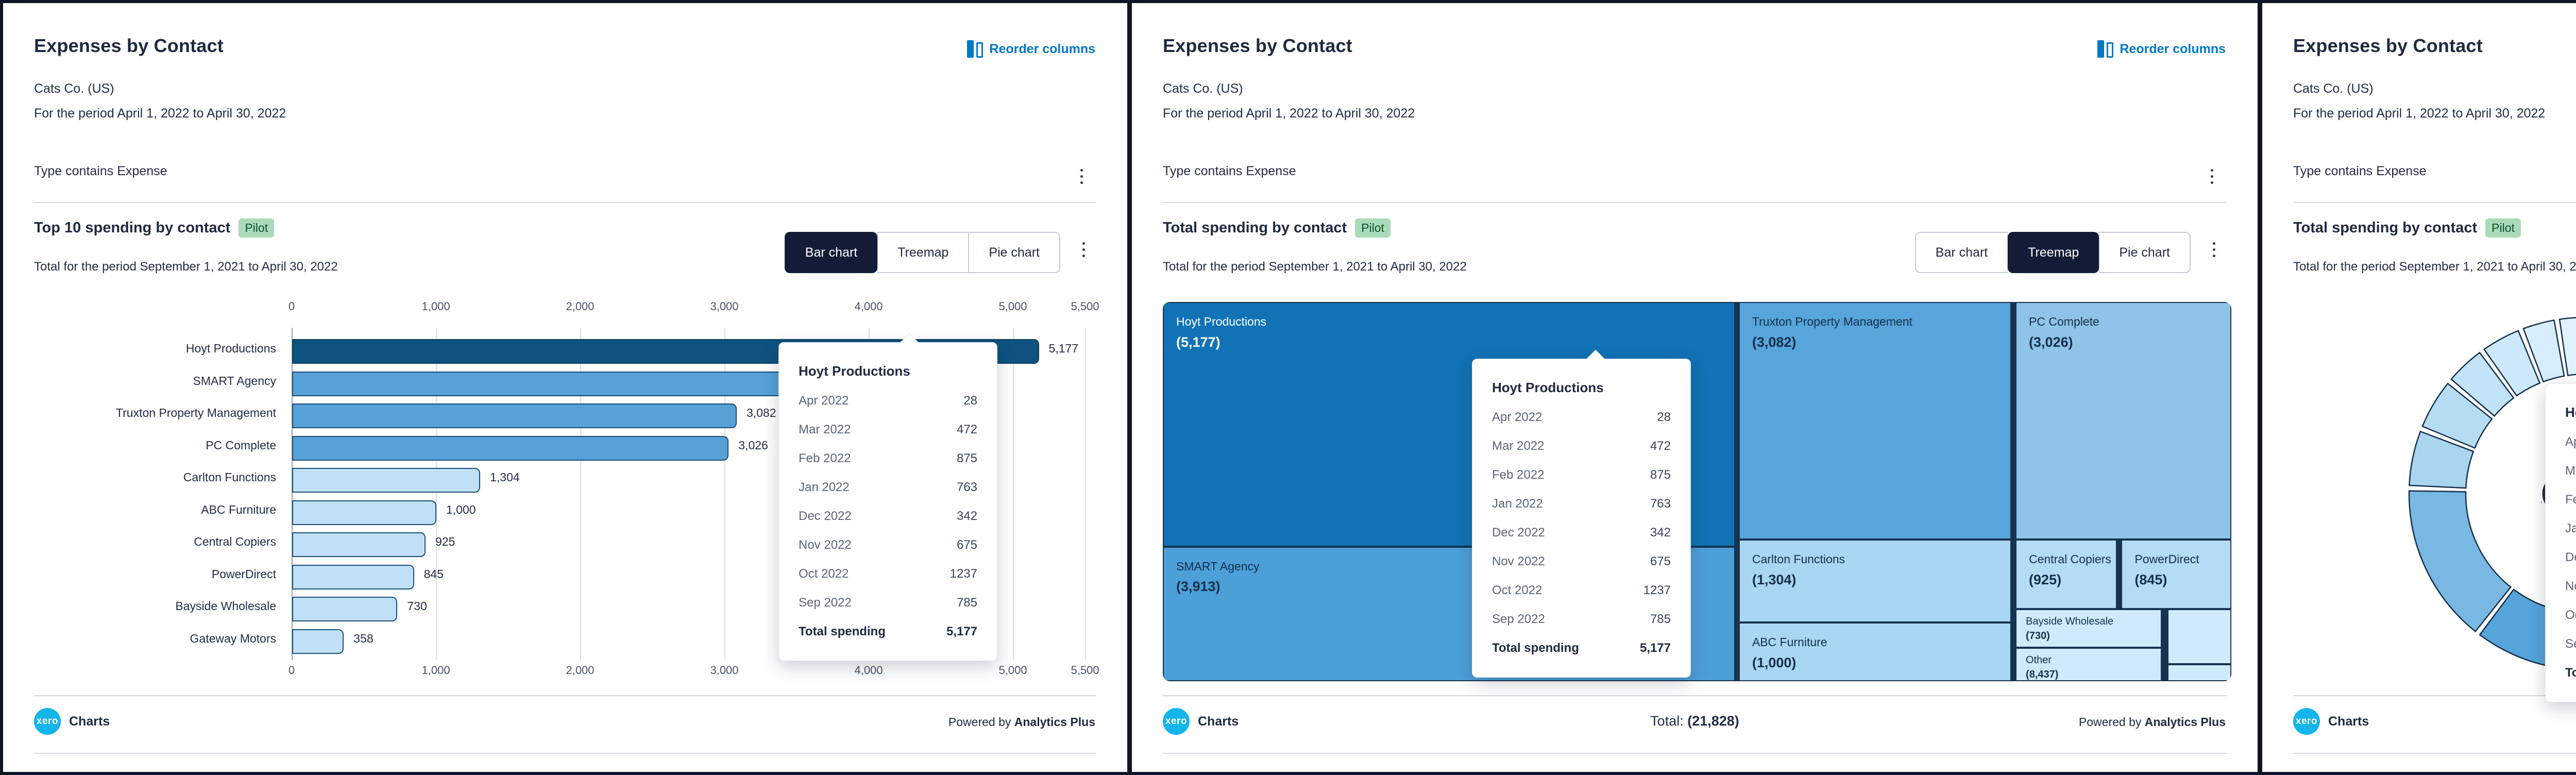 This screenshot has height=775, width=2576. I want to click on x-axis-tick-top: 3,000, so click(724, 307).